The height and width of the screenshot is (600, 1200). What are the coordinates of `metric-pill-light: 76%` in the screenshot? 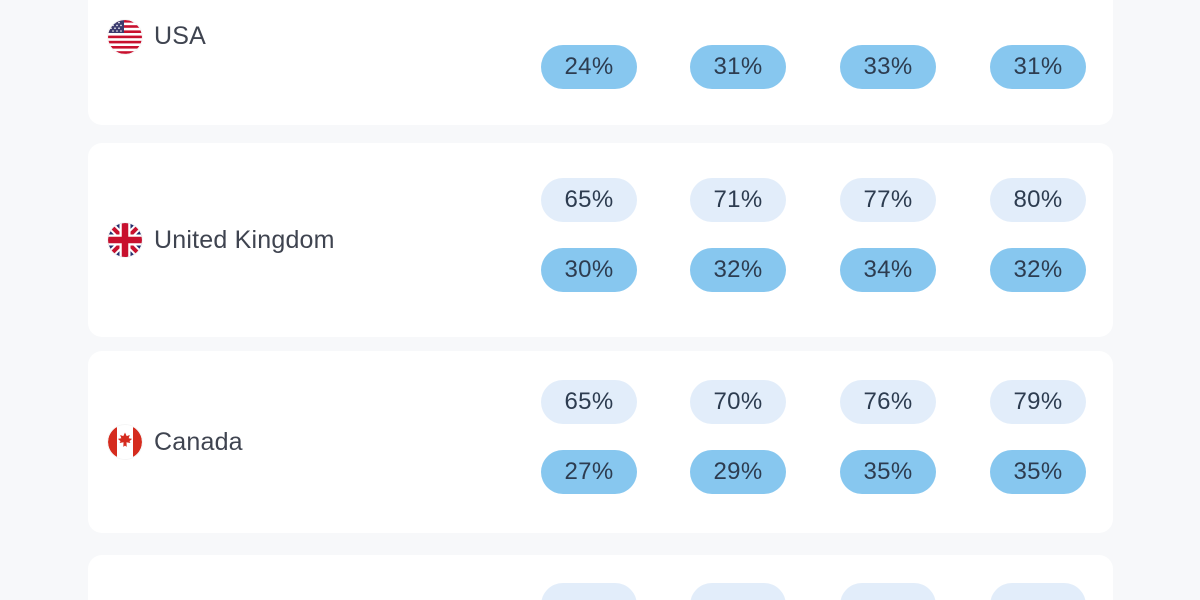 It's located at (888, 402).